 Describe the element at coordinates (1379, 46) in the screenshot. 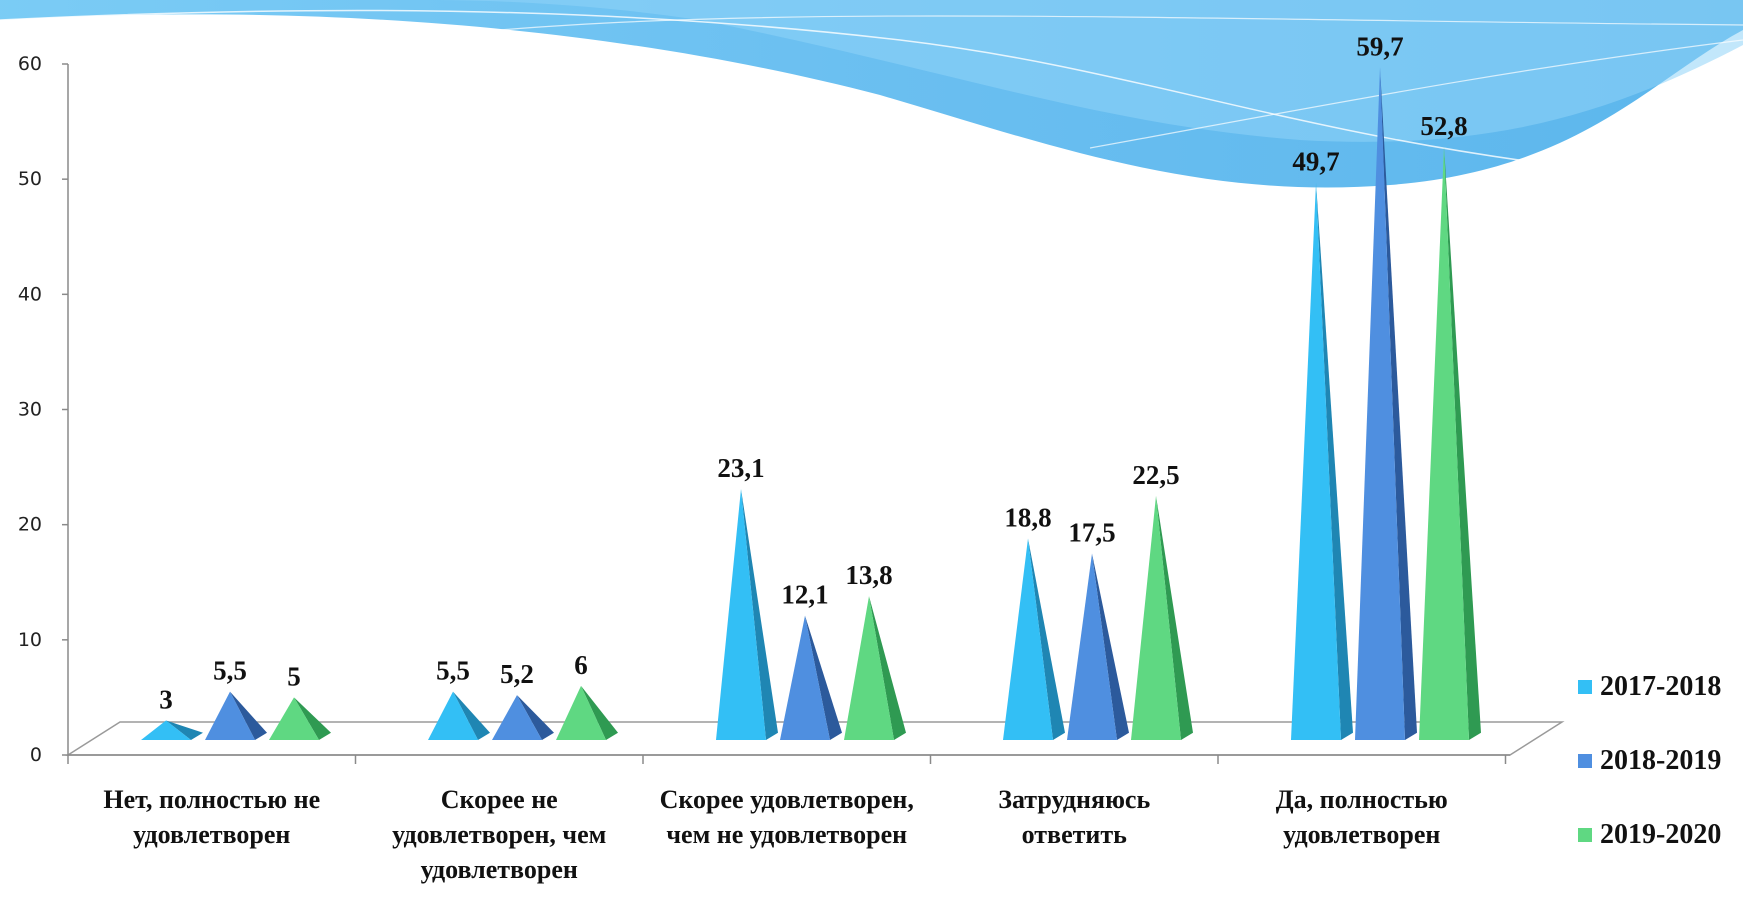

I see `data-label: 59,7` at that location.